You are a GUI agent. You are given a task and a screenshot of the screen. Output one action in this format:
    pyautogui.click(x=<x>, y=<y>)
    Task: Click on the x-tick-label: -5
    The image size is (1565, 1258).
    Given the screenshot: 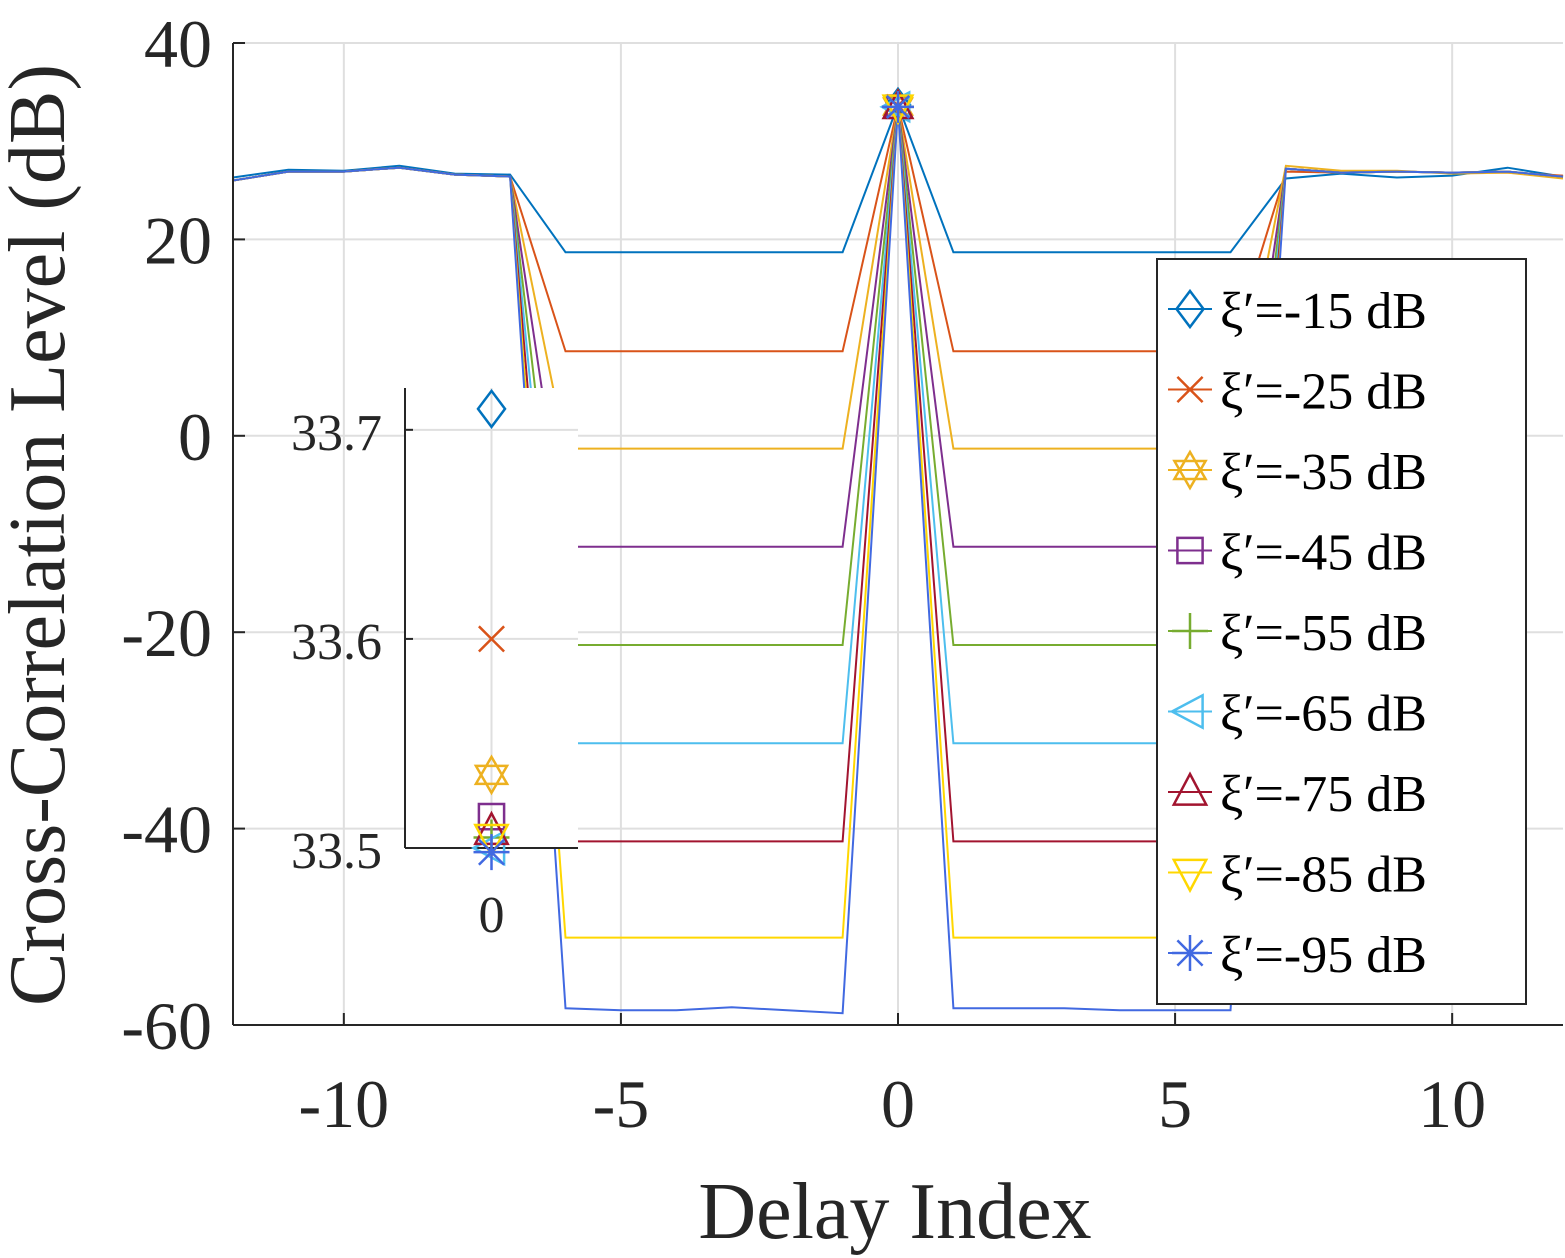 What is the action you would take?
    pyautogui.click(x=621, y=1104)
    